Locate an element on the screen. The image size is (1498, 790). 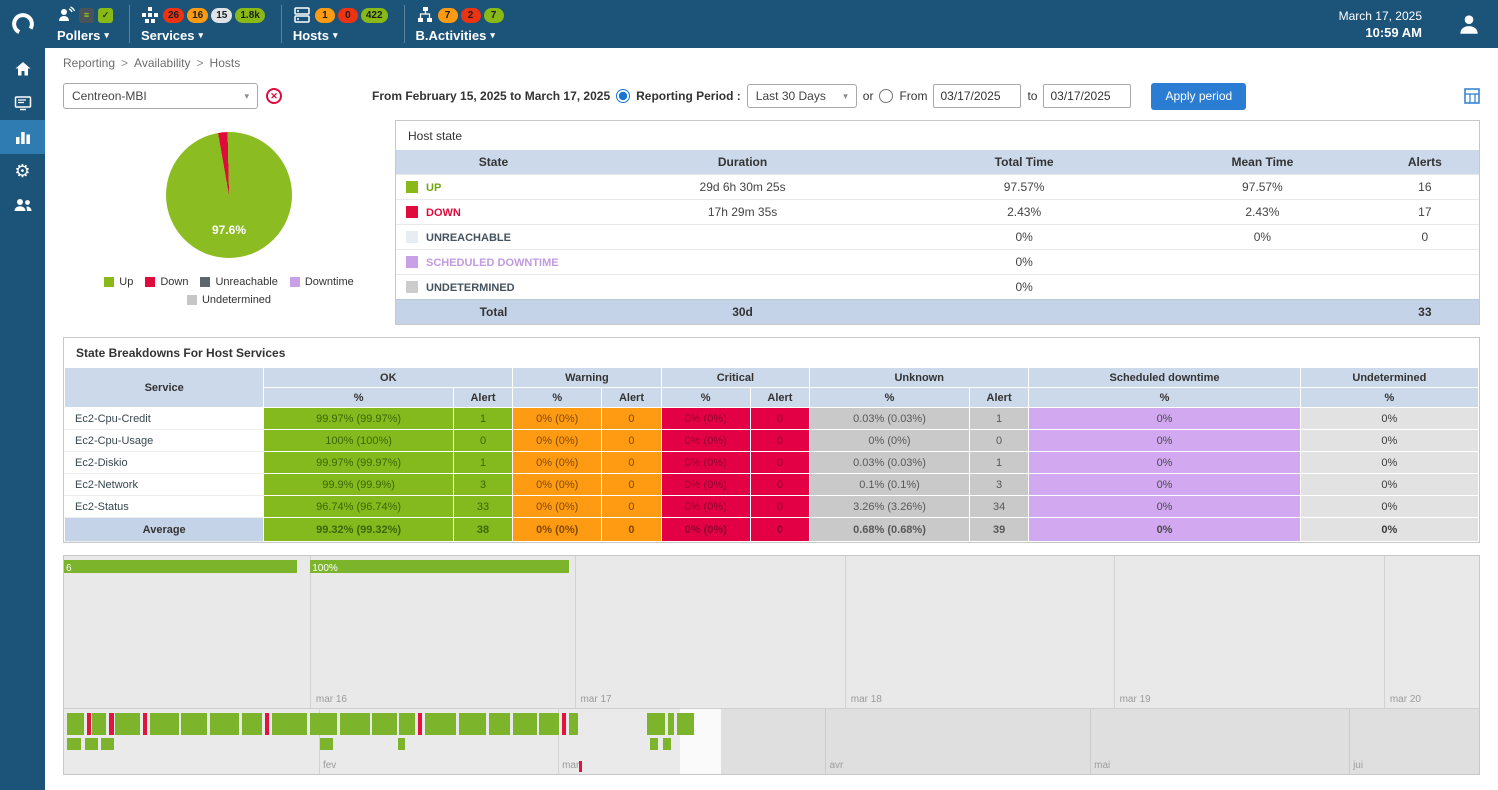
breakdown-cell: 96.74% (96.74%) is located at coordinates (358, 506).